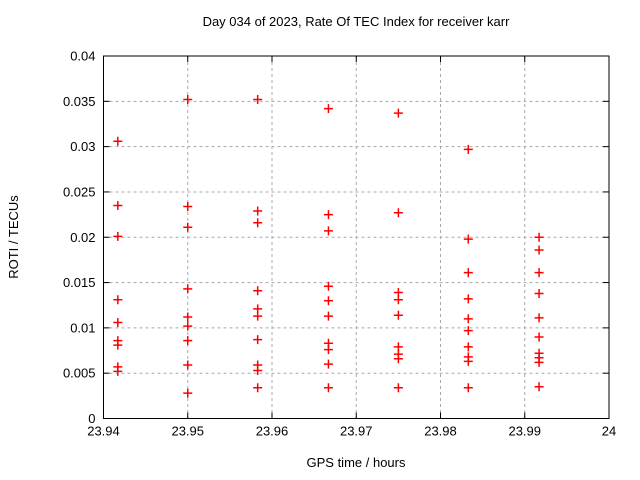 The image size is (640, 480). Describe the element at coordinates (272, 431) in the screenshot. I see `x-tick-label: 23.96` at that location.